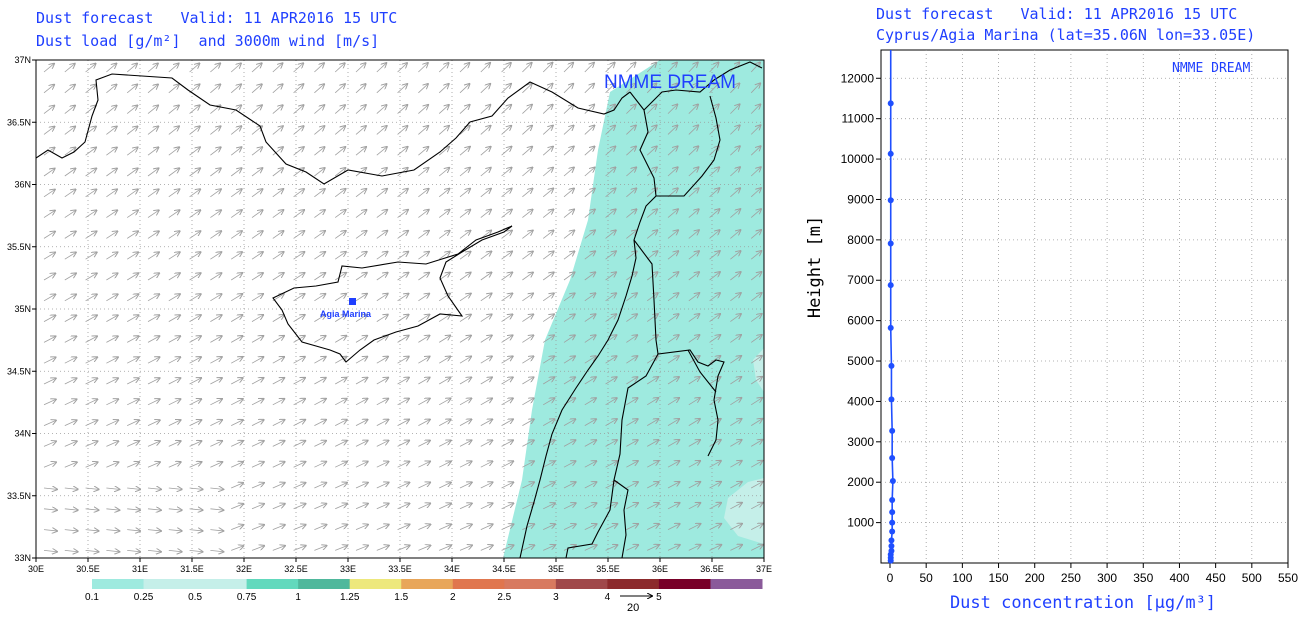 The width and height of the screenshot is (1300, 618). I want to click on profile-point, so click(890, 103).